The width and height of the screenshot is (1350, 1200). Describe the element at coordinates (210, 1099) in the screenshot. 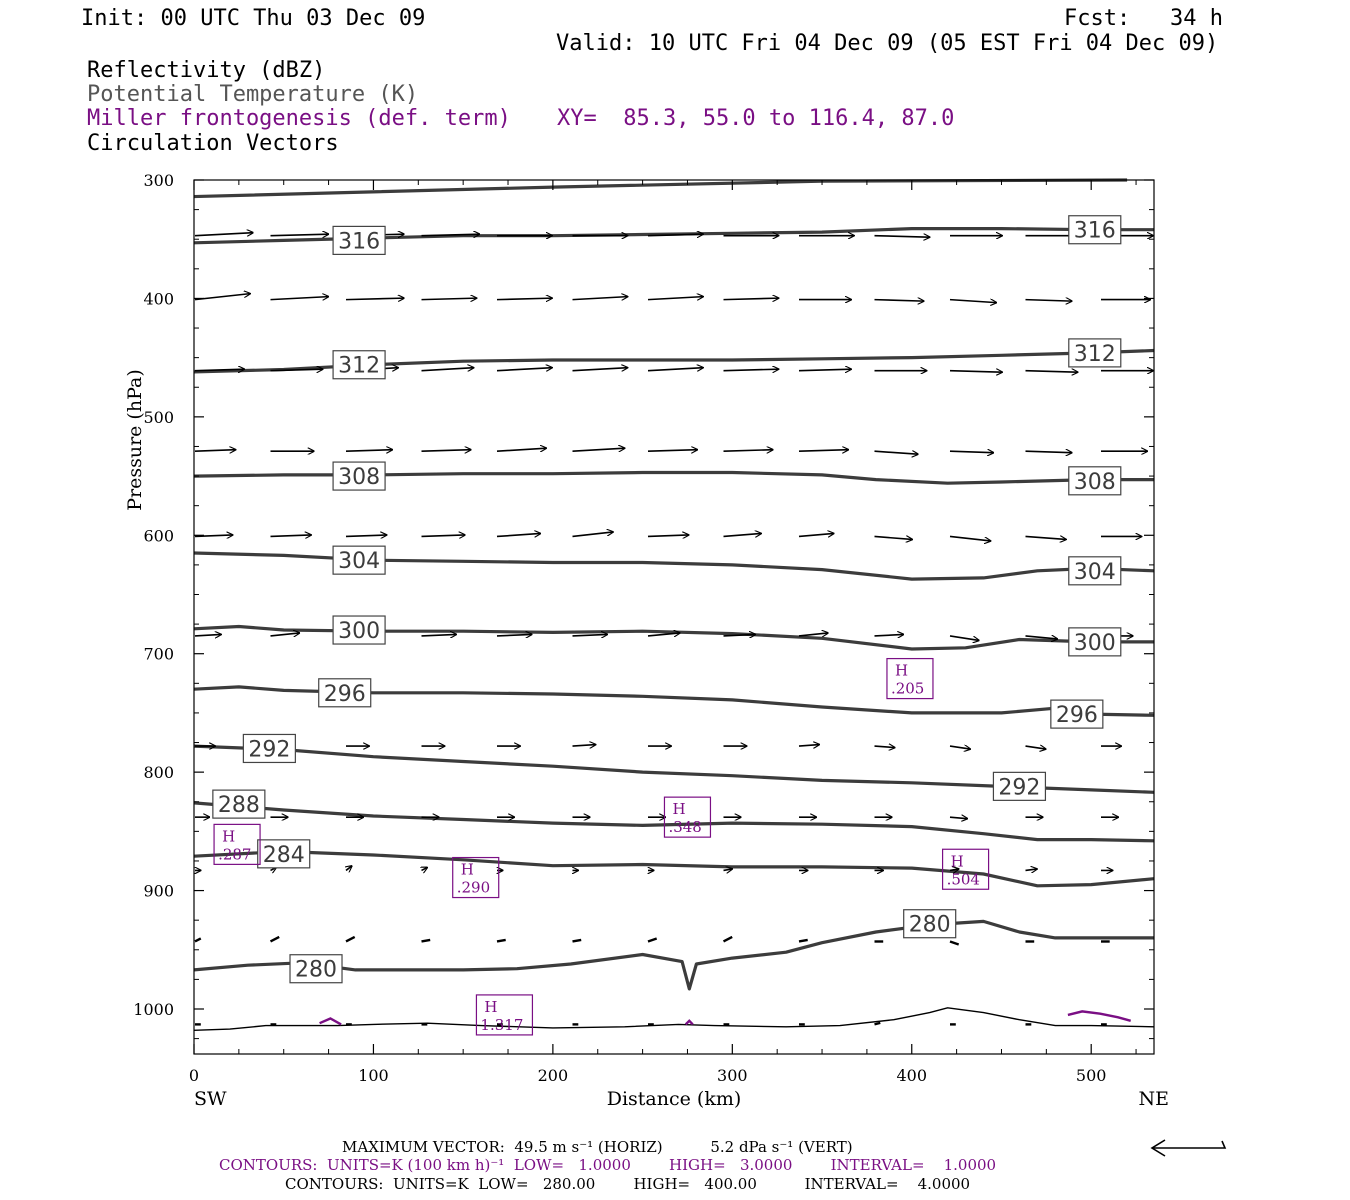

I see `sw-label: SW` at that location.